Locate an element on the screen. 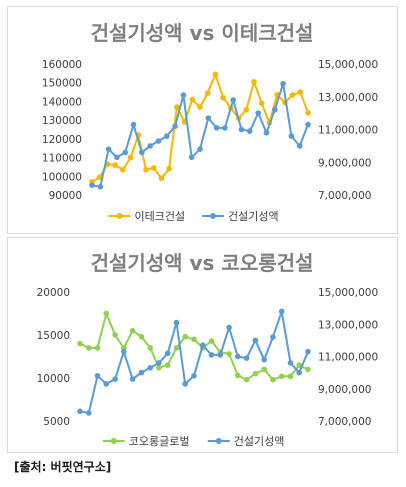  y-left-tick-label: 140000 is located at coordinates (62, 102).